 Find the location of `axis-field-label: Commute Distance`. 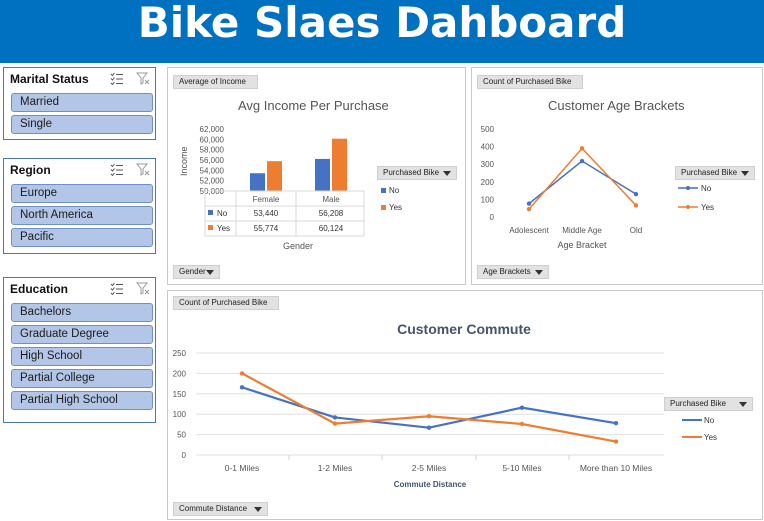

axis-field-label: Commute Distance is located at coordinates (213, 508).